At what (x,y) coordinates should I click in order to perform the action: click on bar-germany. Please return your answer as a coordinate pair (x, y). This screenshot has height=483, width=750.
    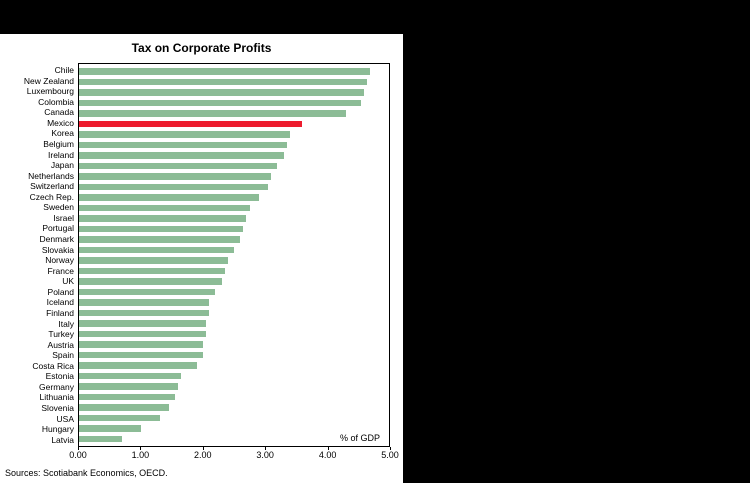
    Looking at the image, I should click on (129, 386).